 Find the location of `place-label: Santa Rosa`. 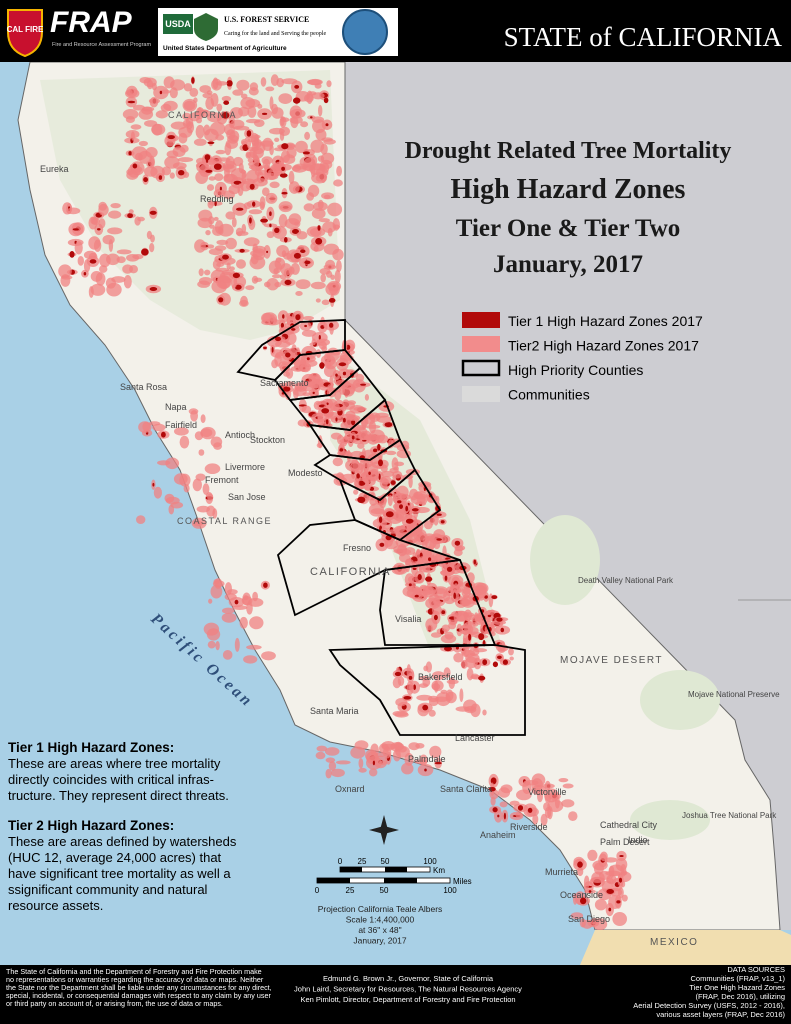

place-label: Santa Rosa is located at coordinates (143, 387).